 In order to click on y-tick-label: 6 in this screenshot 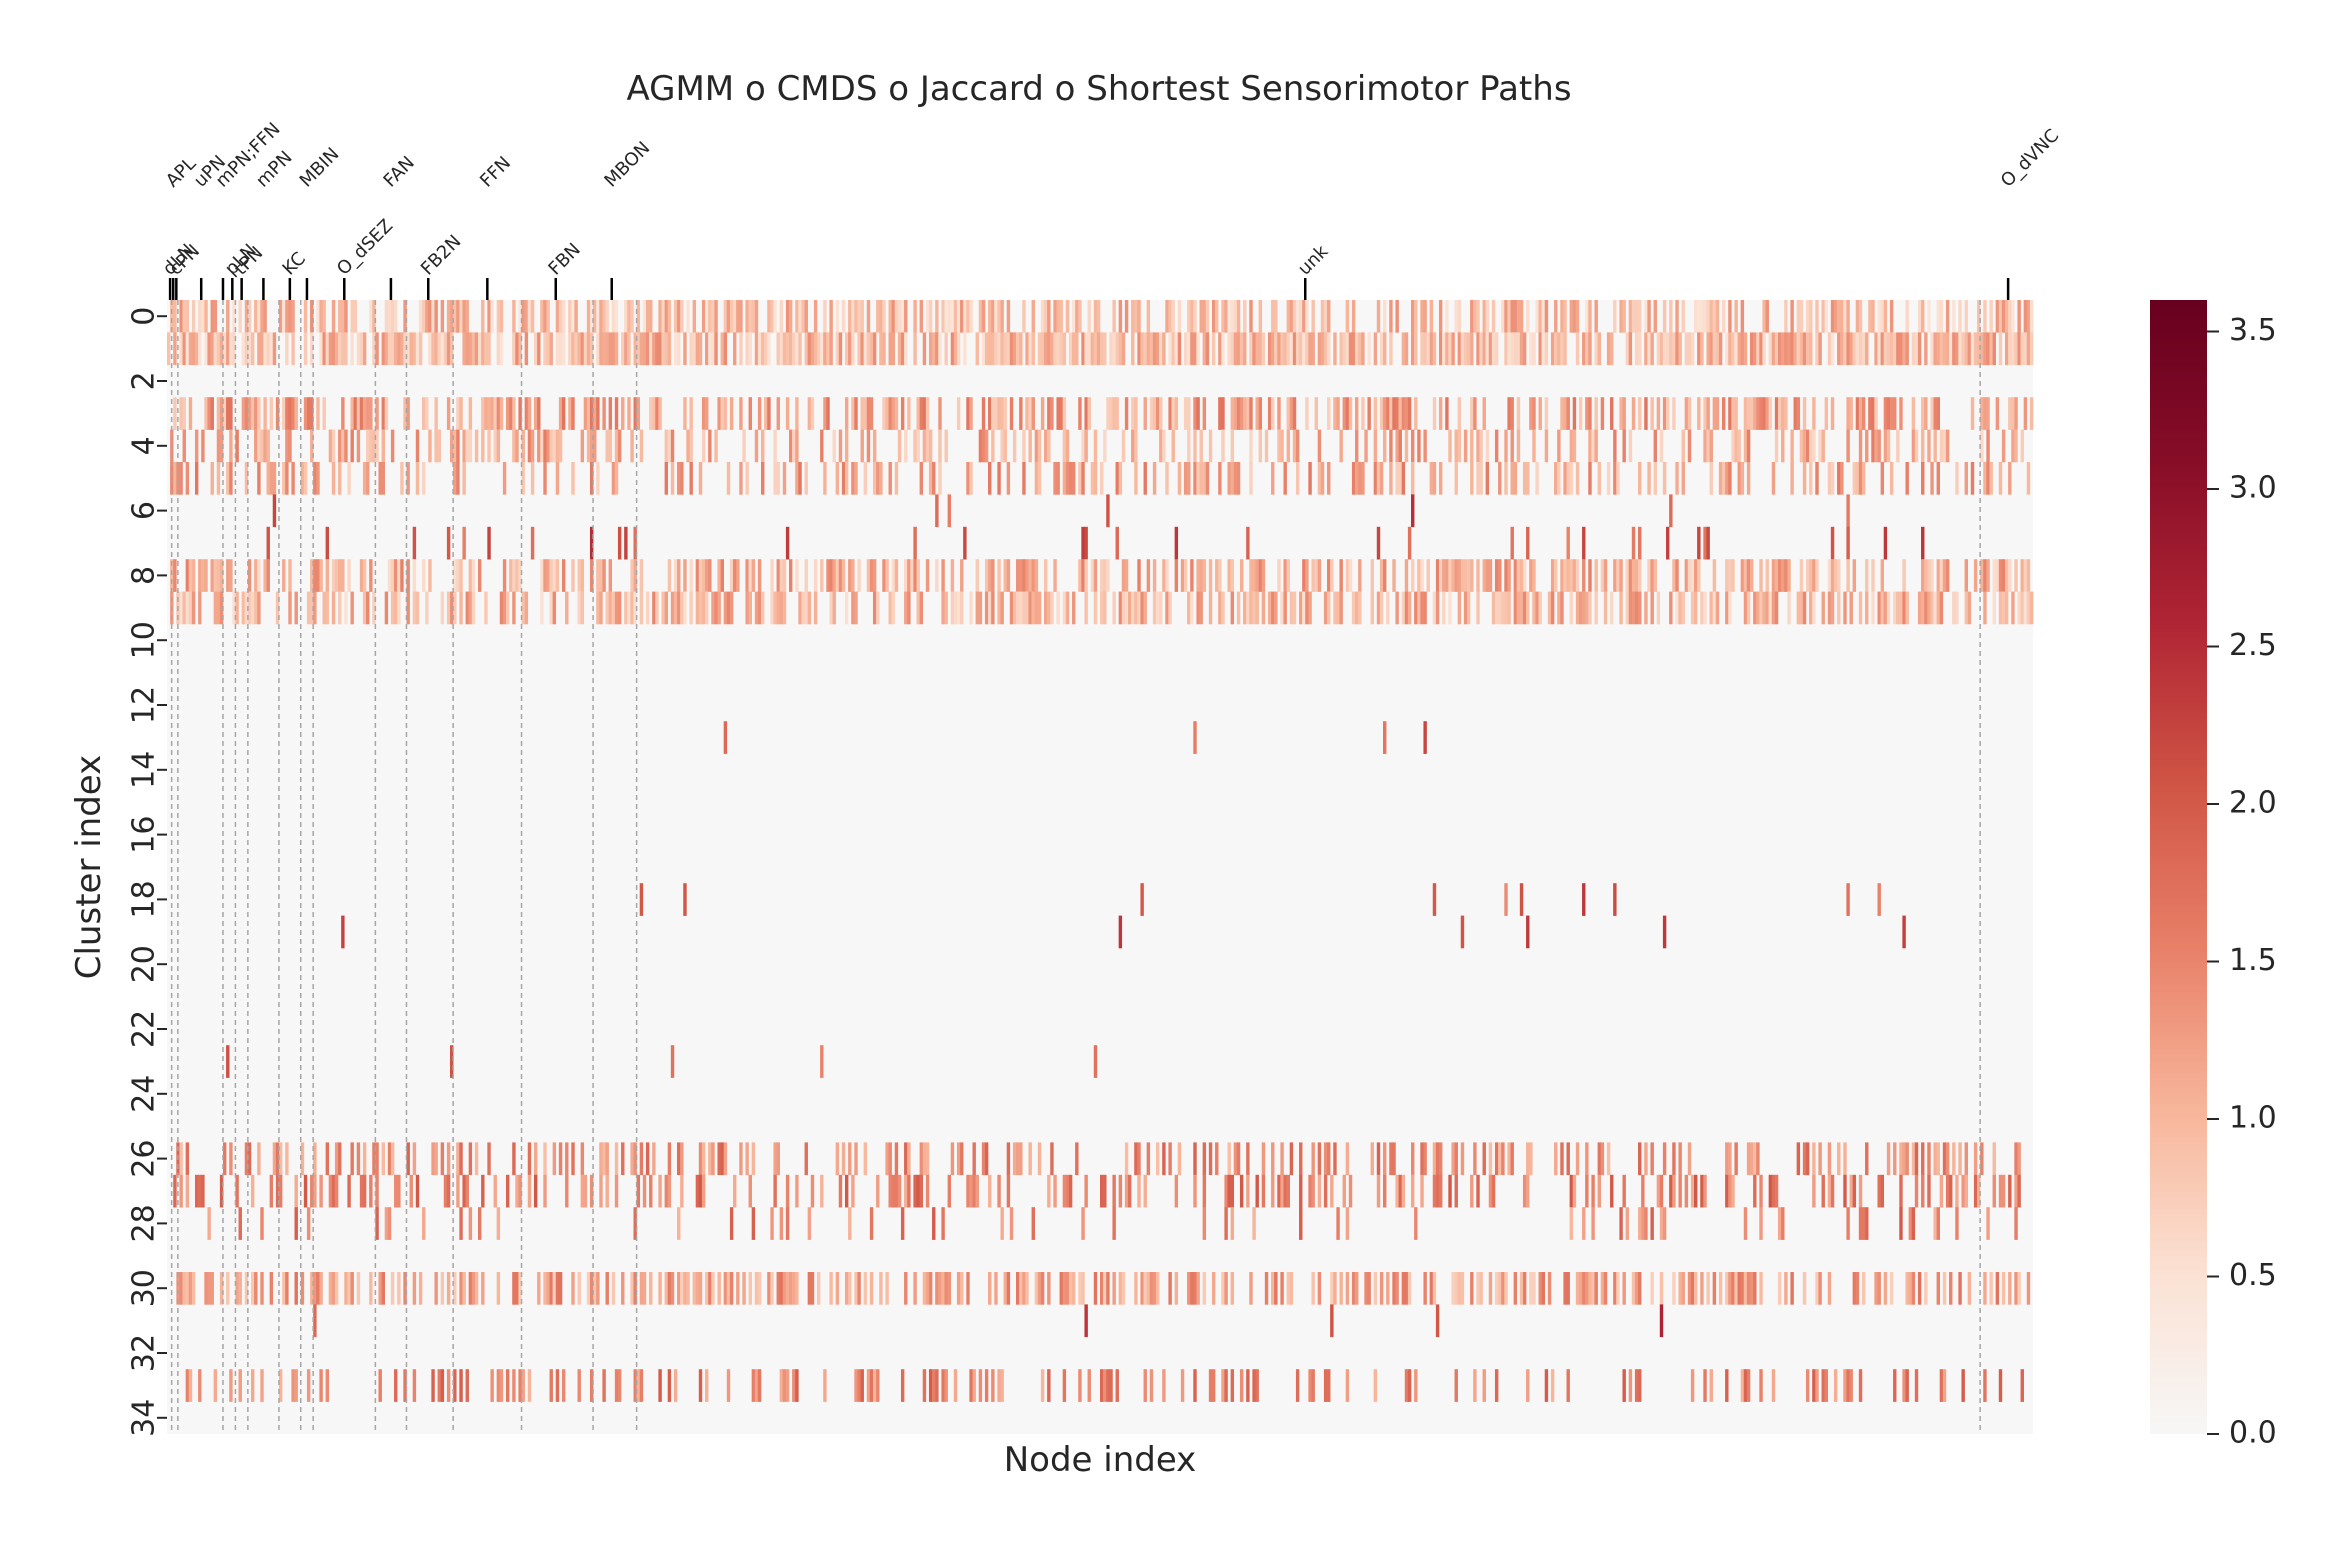, I will do `click(144, 510)`.